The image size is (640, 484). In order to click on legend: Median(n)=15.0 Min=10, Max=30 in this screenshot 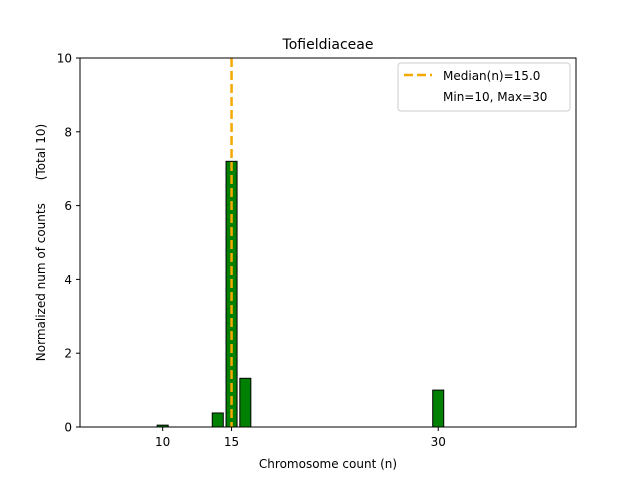, I will do `click(484, 87)`.